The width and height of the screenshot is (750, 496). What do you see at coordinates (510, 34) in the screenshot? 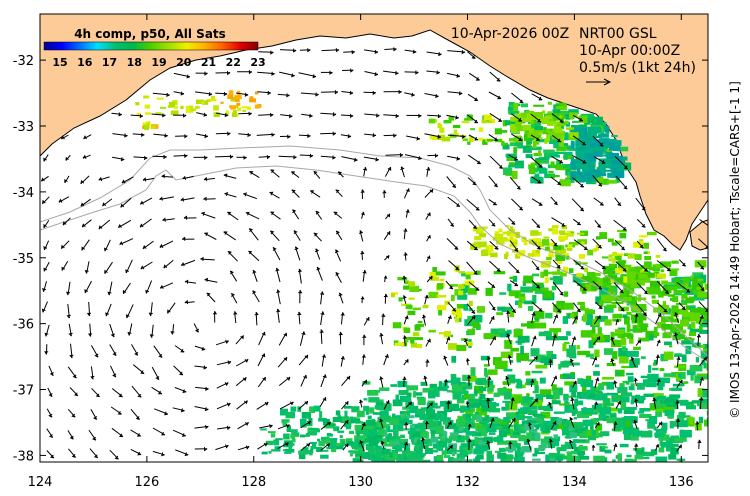
I see `date-label: 10-Apr-2026 00Z` at bounding box center [510, 34].